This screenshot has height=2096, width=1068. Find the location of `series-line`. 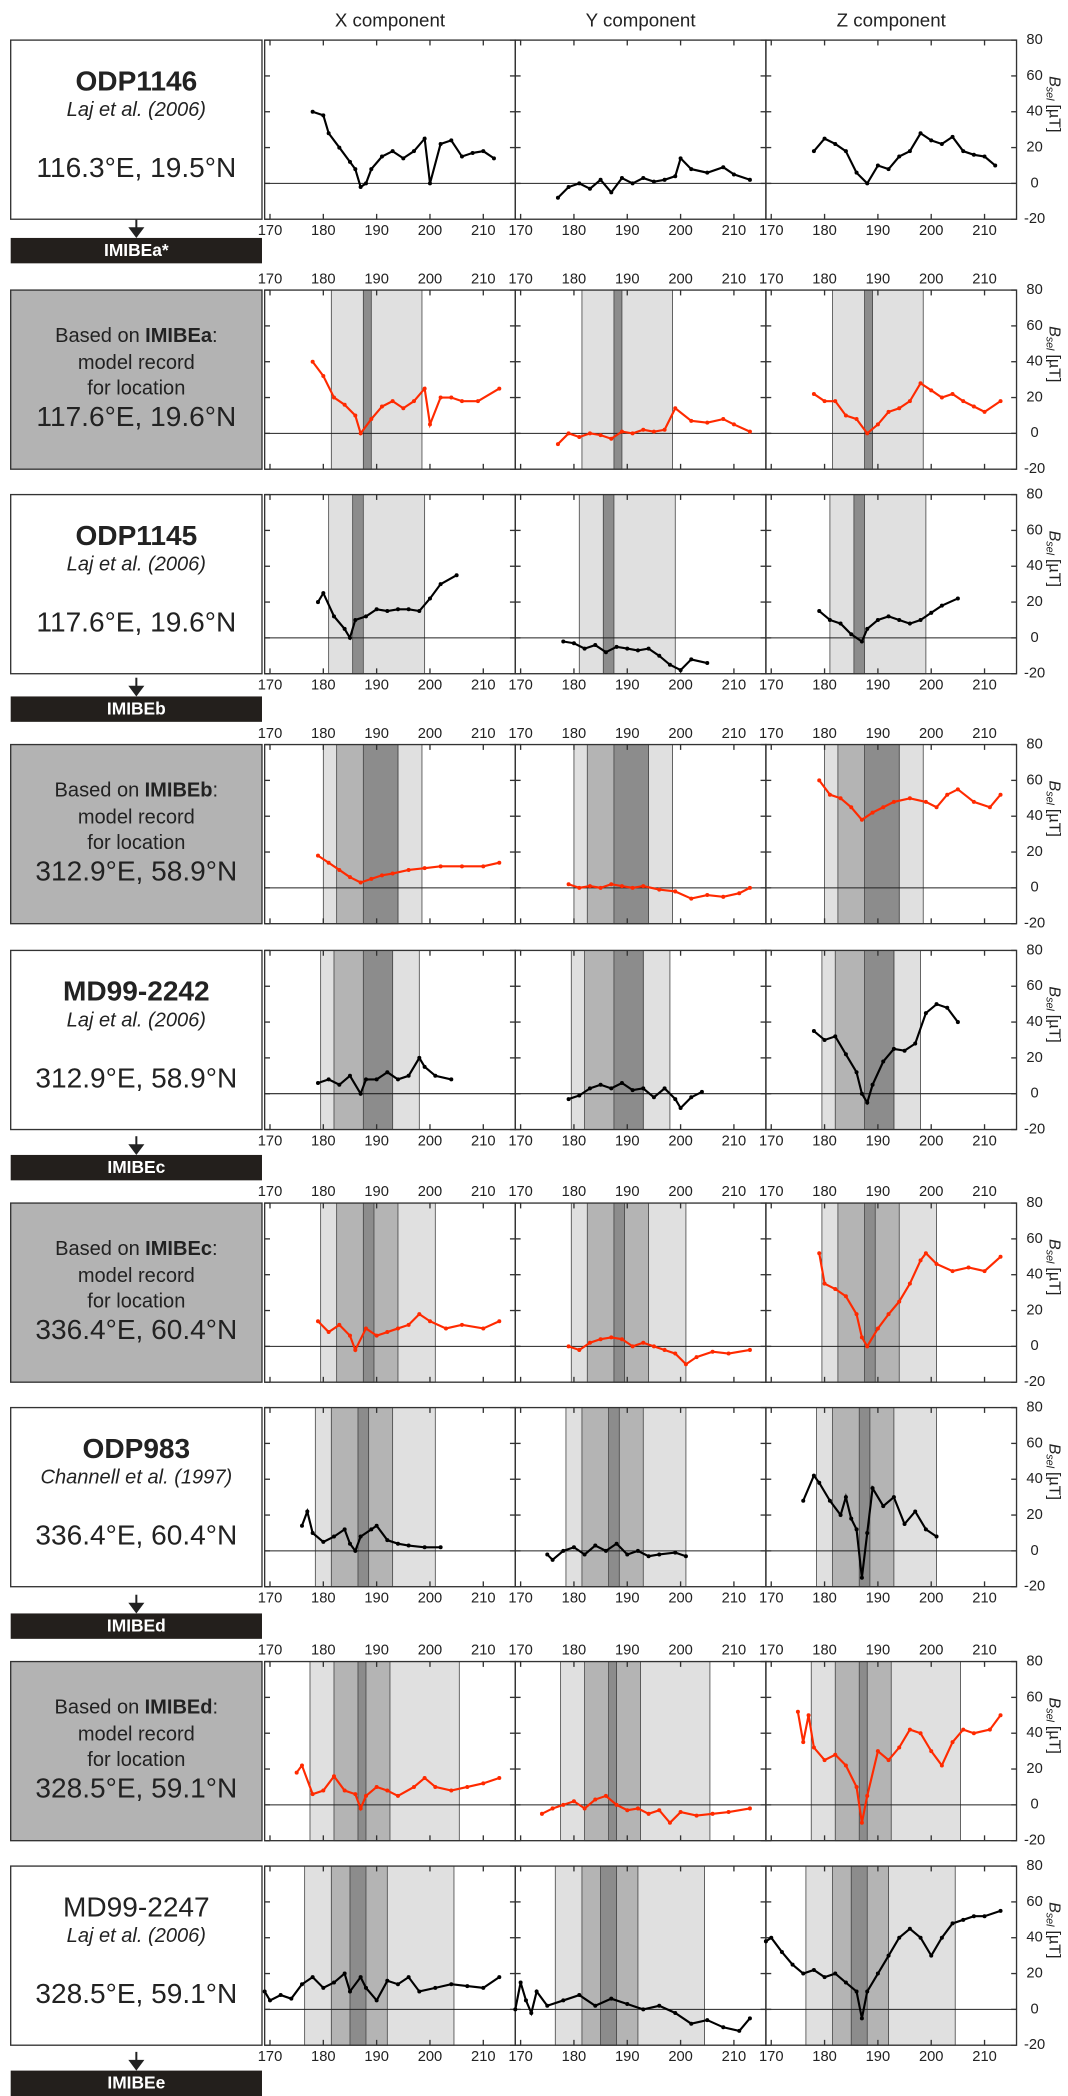

series-line is located at coordinates (888, 620).